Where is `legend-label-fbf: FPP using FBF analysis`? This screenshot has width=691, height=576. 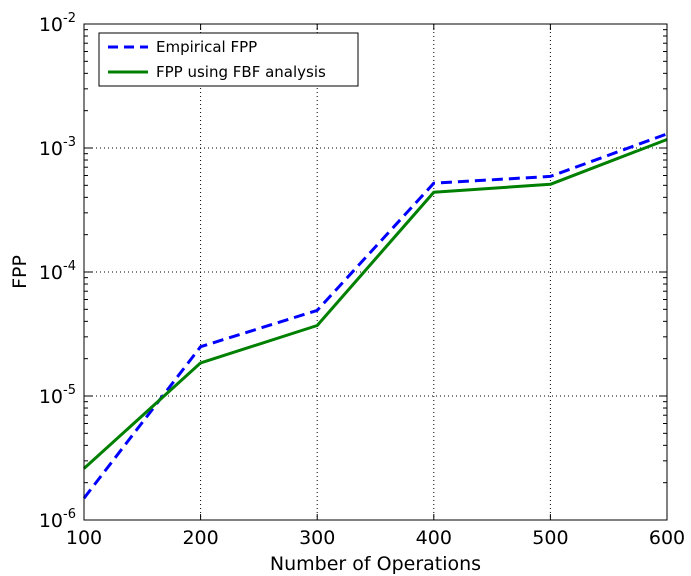
legend-label-fbf: FPP using FBF analysis is located at coordinates (241, 72).